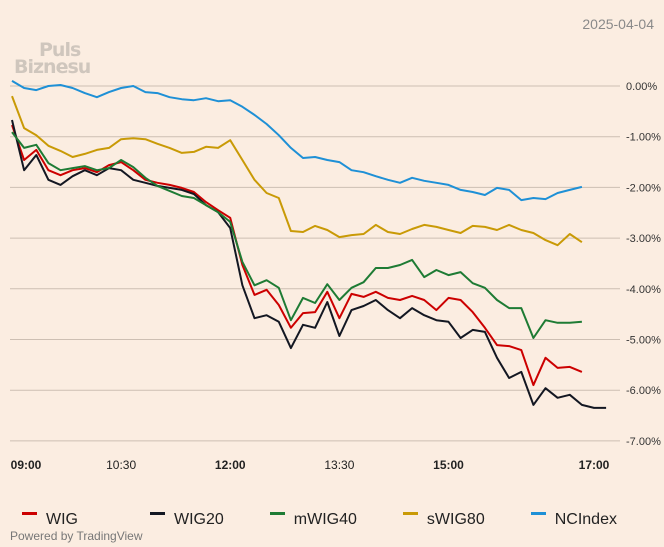 The width and height of the screenshot is (664, 547). What do you see at coordinates (339, 465) in the screenshot?
I see `x-tick-label: 13:30` at bounding box center [339, 465].